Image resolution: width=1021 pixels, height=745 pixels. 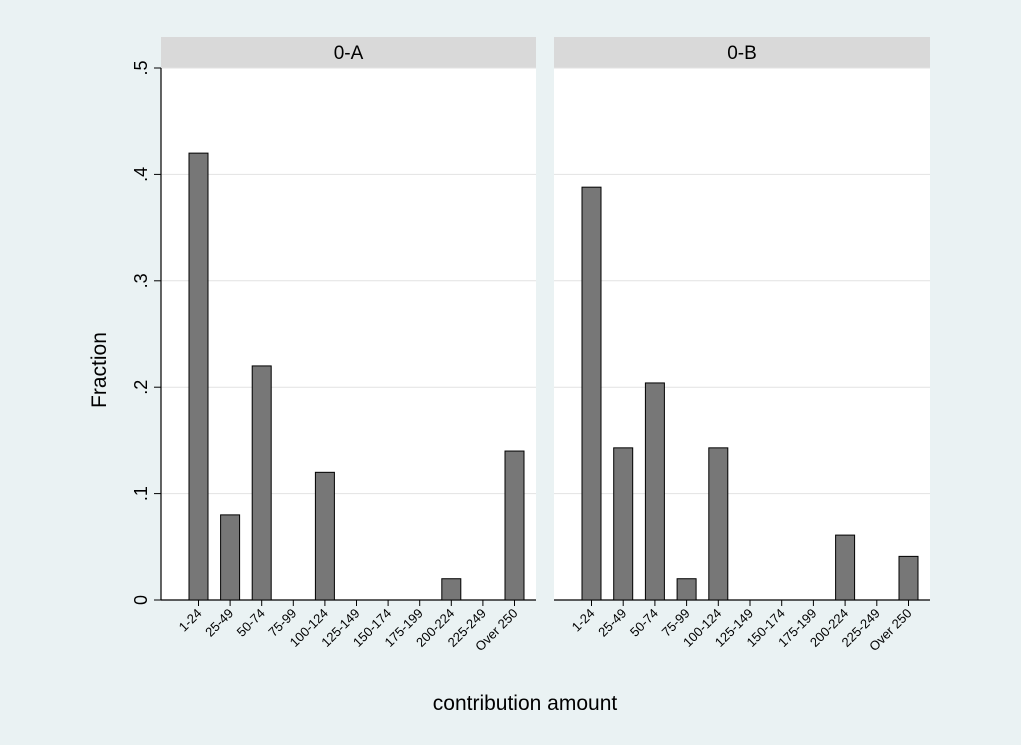 I want to click on y-axis-title: Fraction, so click(x=99, y=370).